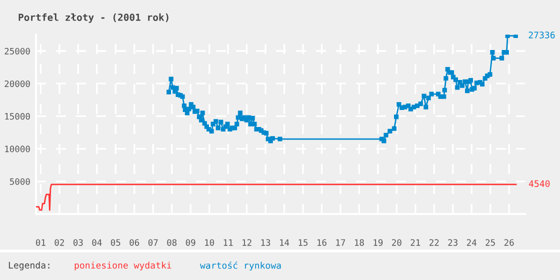  Describe the element at coordinates (265, 242) in the screenshot. I see `x-tick-label: 13` at that location.